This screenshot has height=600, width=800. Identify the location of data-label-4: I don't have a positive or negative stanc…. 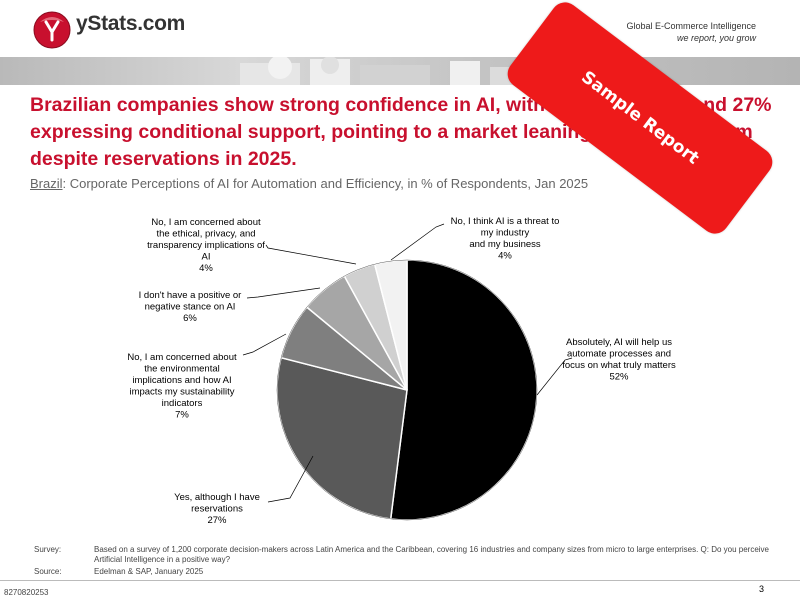
(190, 307).